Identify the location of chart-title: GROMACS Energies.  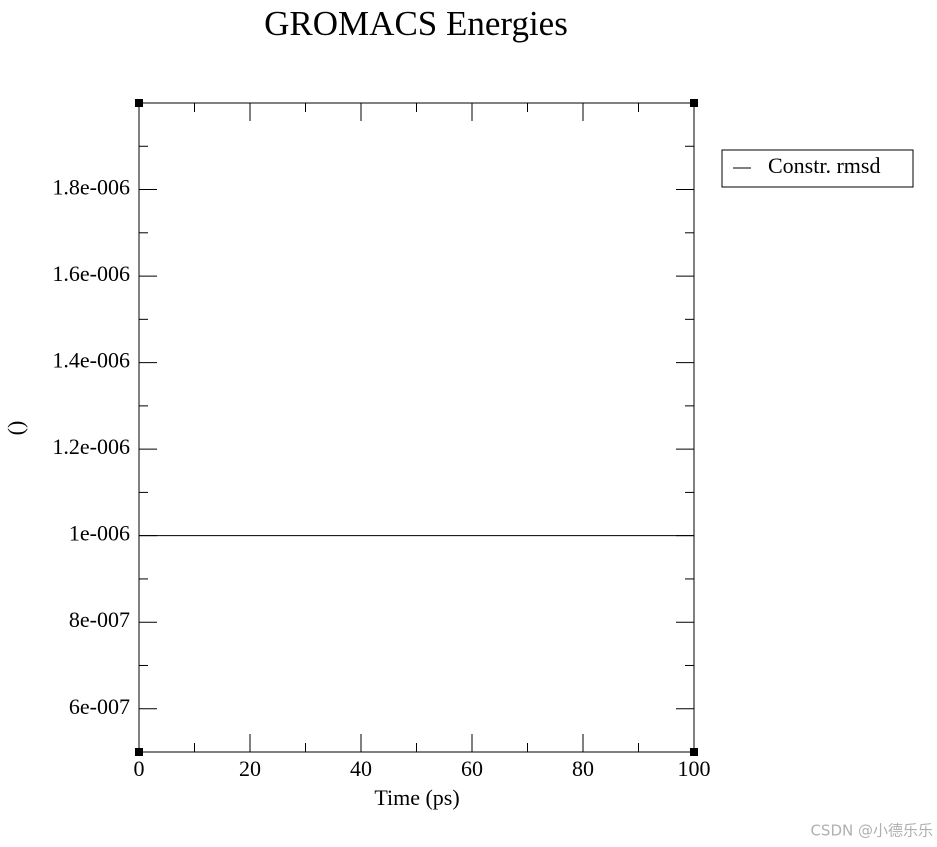
(416, 23).